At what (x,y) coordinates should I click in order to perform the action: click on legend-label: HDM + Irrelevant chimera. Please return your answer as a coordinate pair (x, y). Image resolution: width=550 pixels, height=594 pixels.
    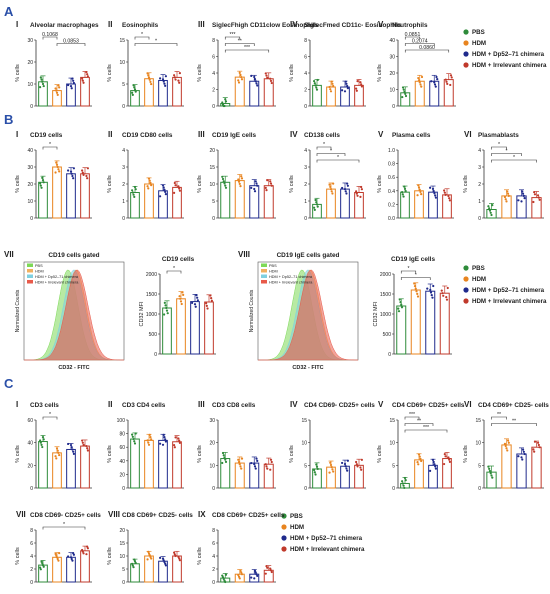
    Looking at the image, I should click on (509, 301).